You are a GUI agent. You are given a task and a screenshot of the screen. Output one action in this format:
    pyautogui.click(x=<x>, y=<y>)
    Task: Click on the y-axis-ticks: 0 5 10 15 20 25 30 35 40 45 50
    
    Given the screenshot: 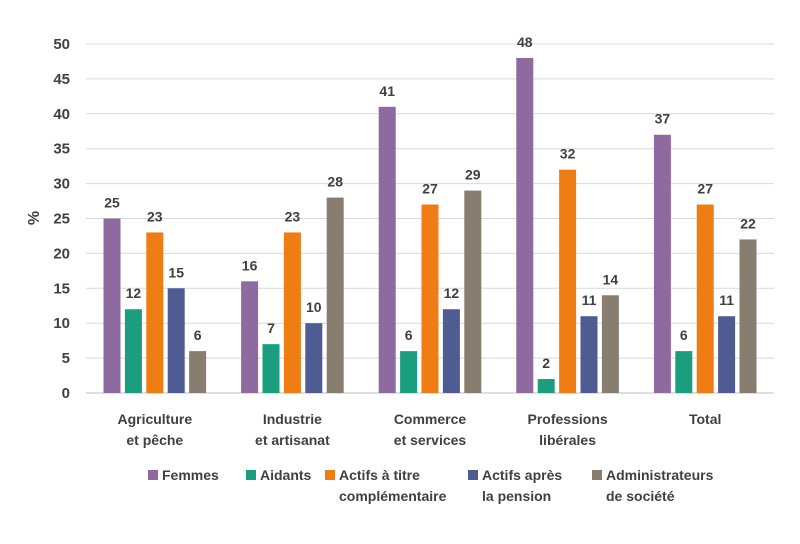 What is the action you would take?
    pyautogui.click(x=61, y=219)
    